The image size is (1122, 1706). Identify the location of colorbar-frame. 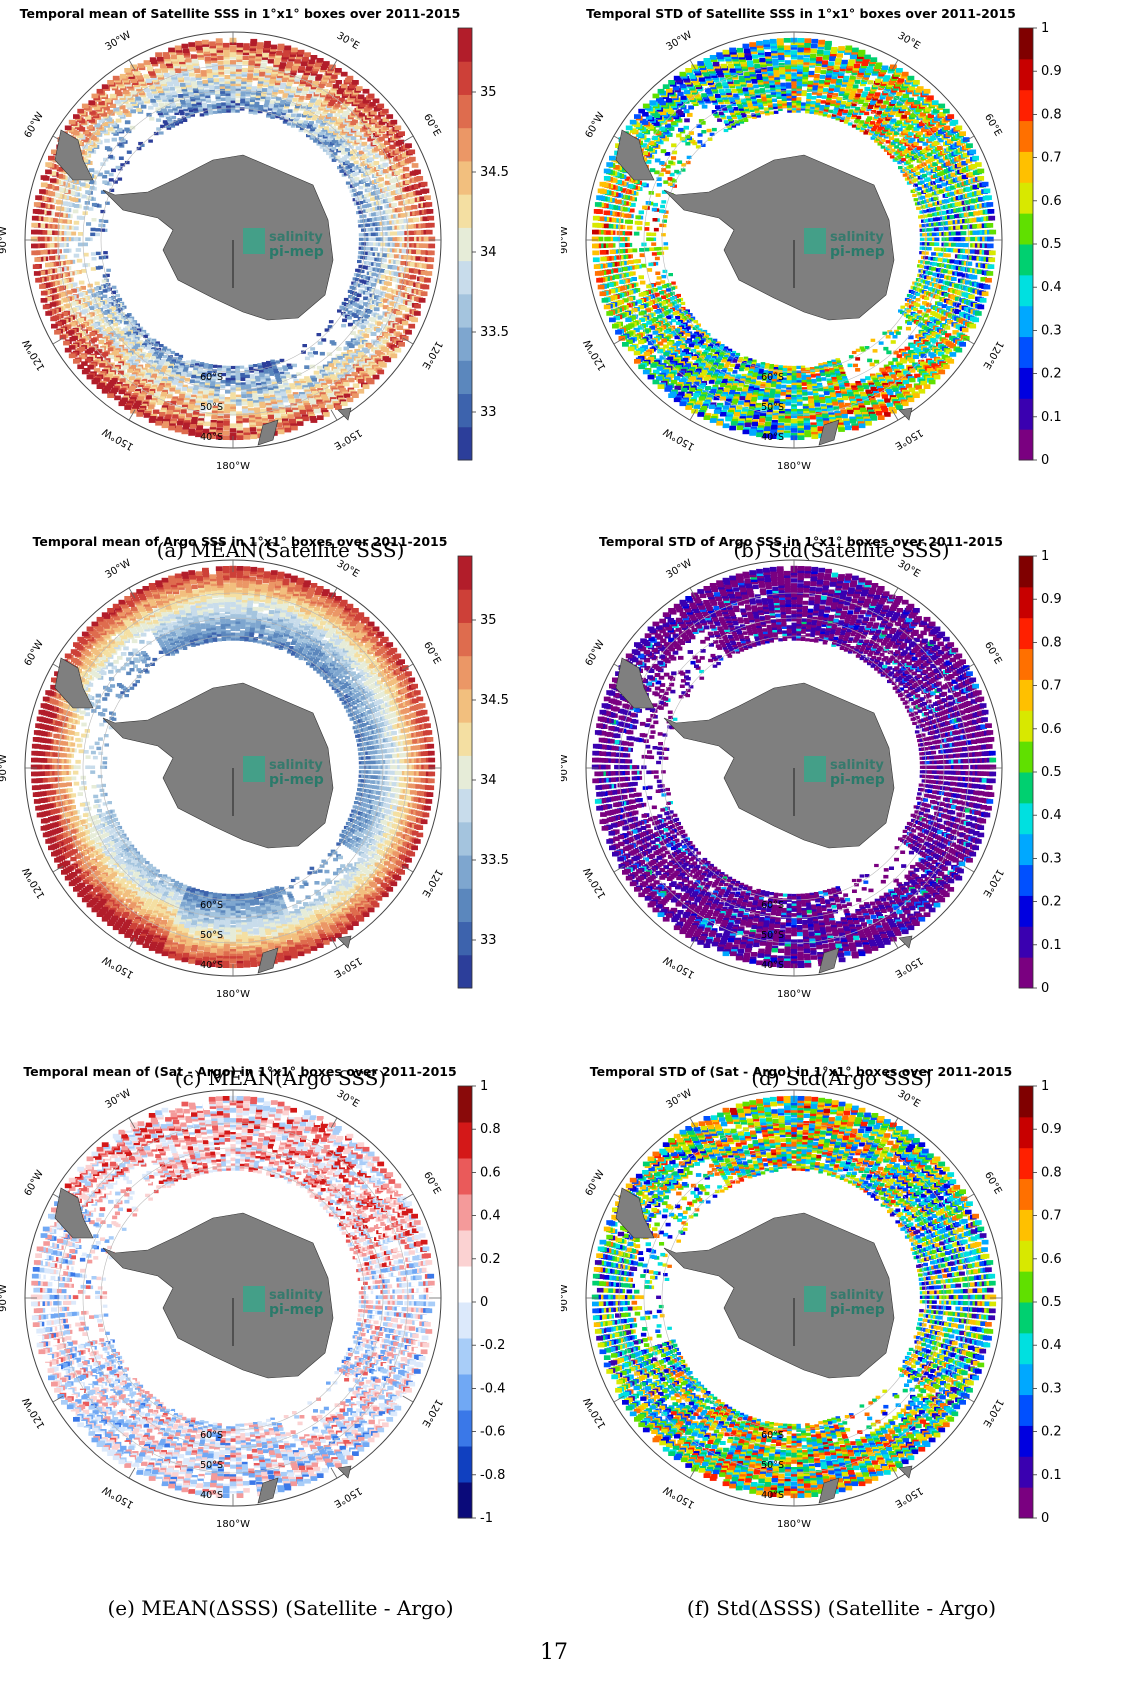
(465, 244).